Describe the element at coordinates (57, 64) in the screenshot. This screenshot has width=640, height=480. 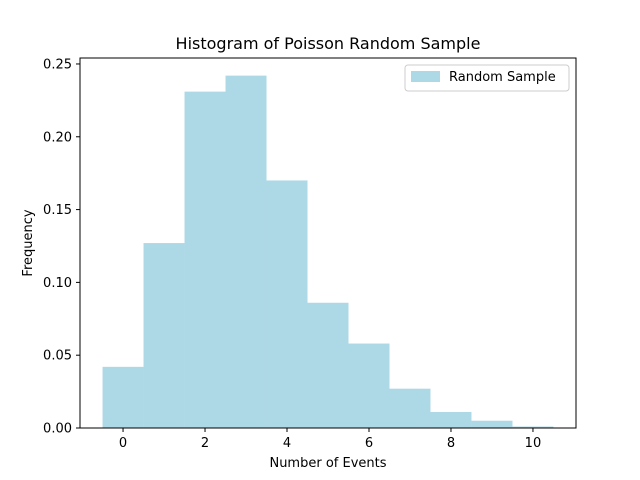
I see `y-tick-label: 0.25` at that location.